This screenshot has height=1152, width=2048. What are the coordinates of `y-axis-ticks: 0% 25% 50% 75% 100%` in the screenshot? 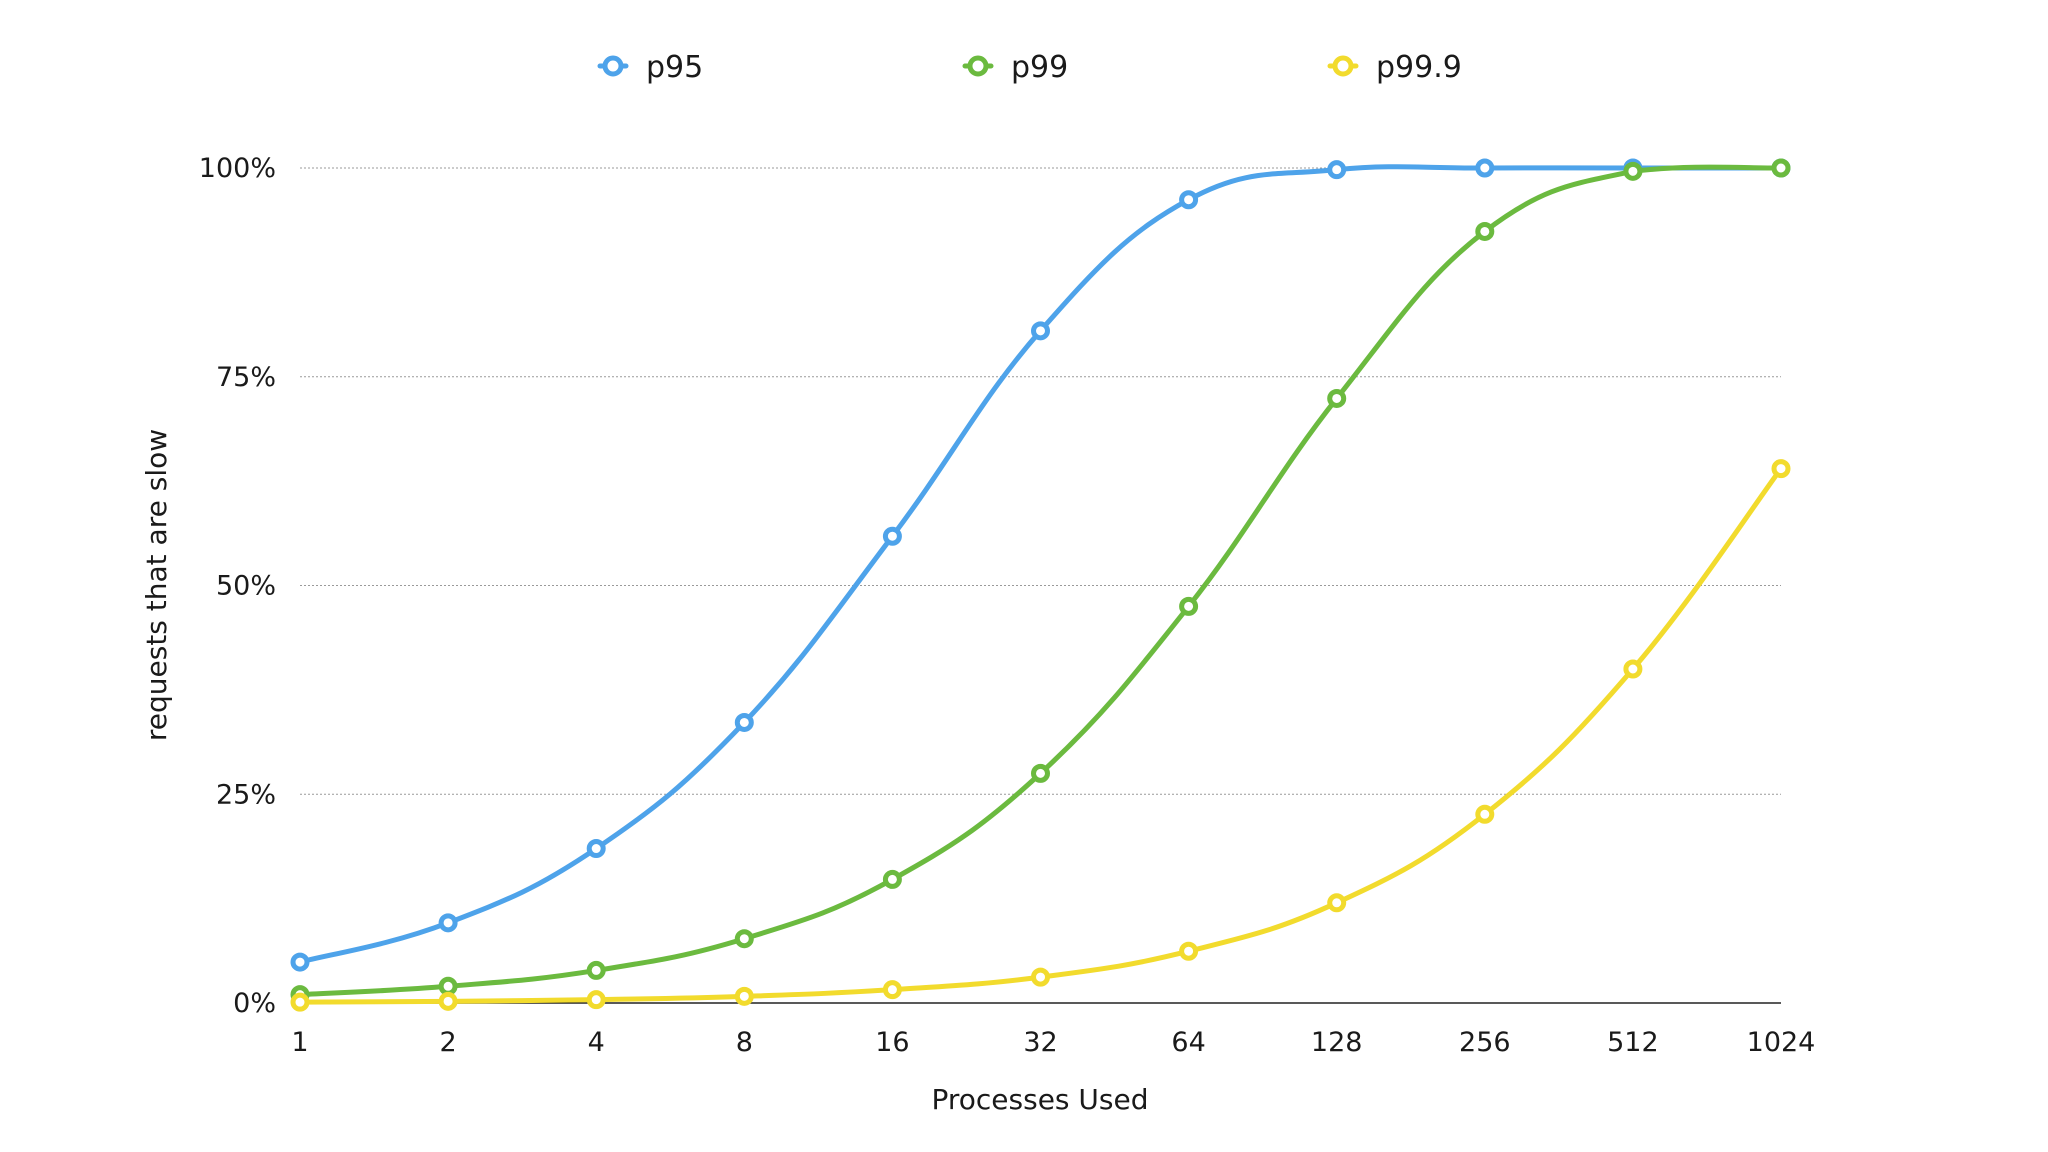 It's located at (237, 586).